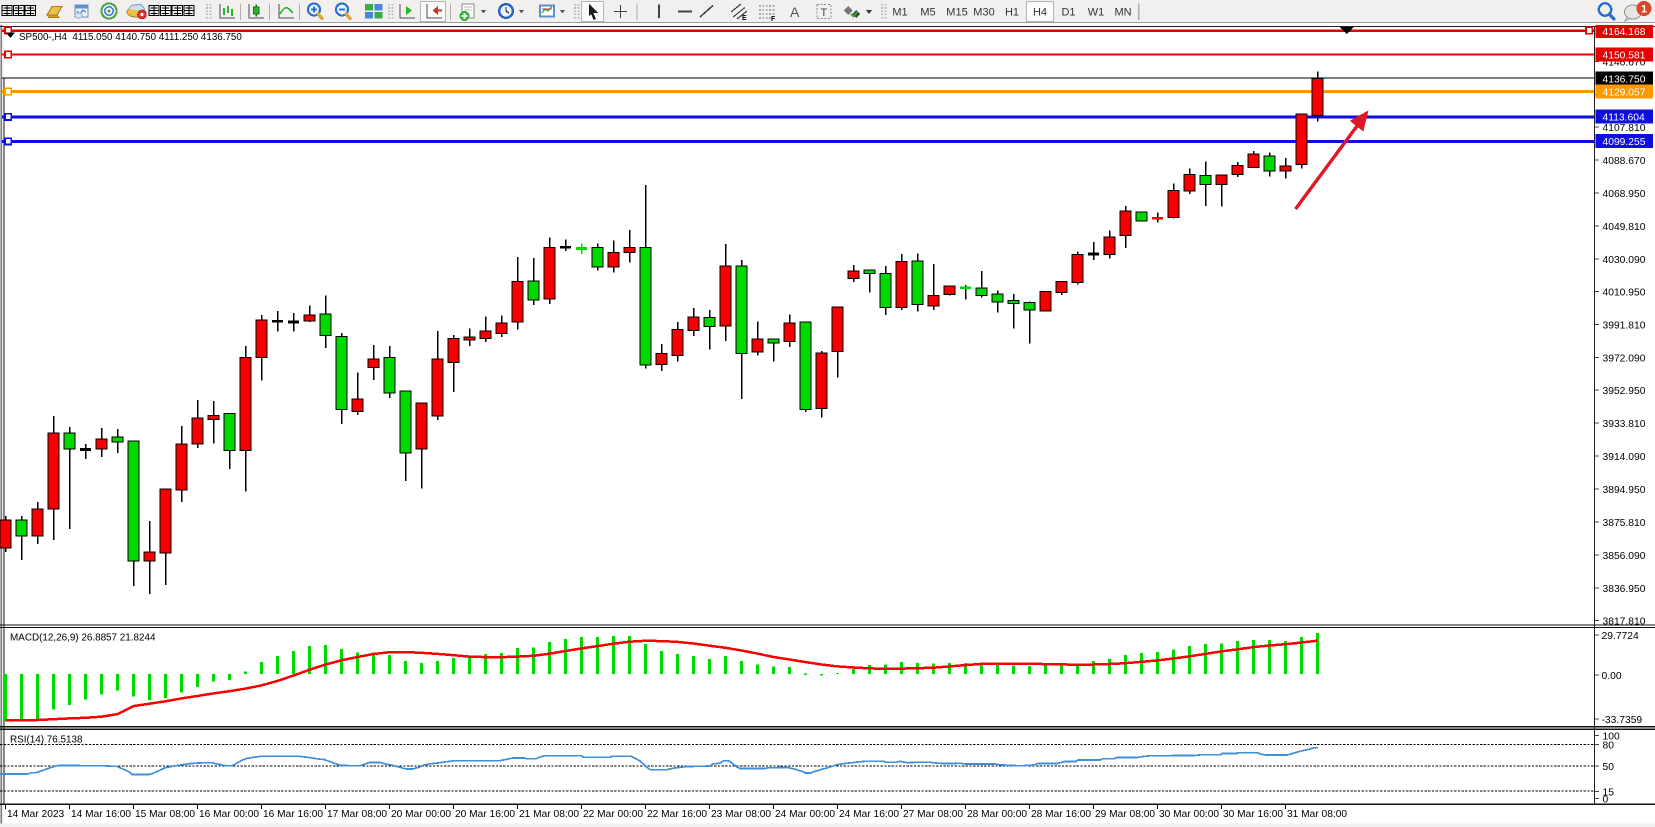 The width and height of the screenshot is (1655, 827). What do you see at coordinates (795, 12) in the screenshot?
I see `svg-text: A` at bounding box center [795, 12].